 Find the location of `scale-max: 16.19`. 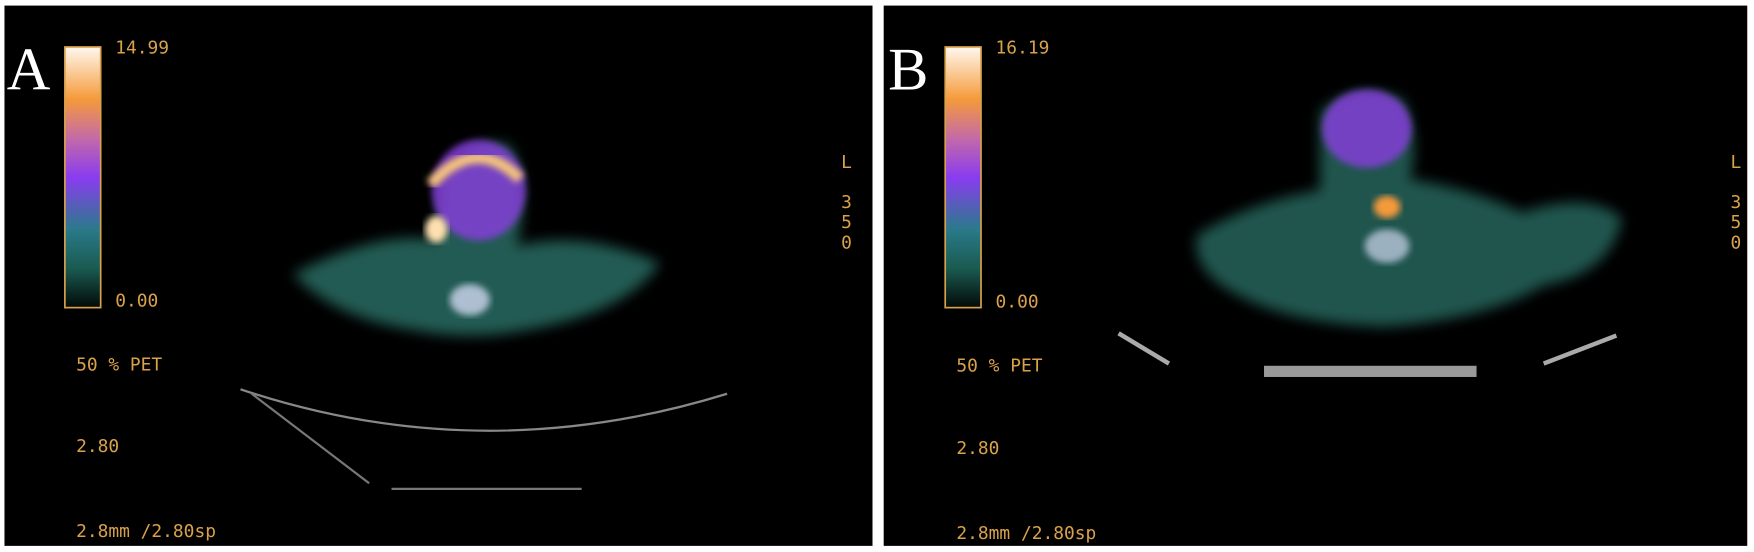

scale-max: 16.19 is located at coordinates (1023, 48).